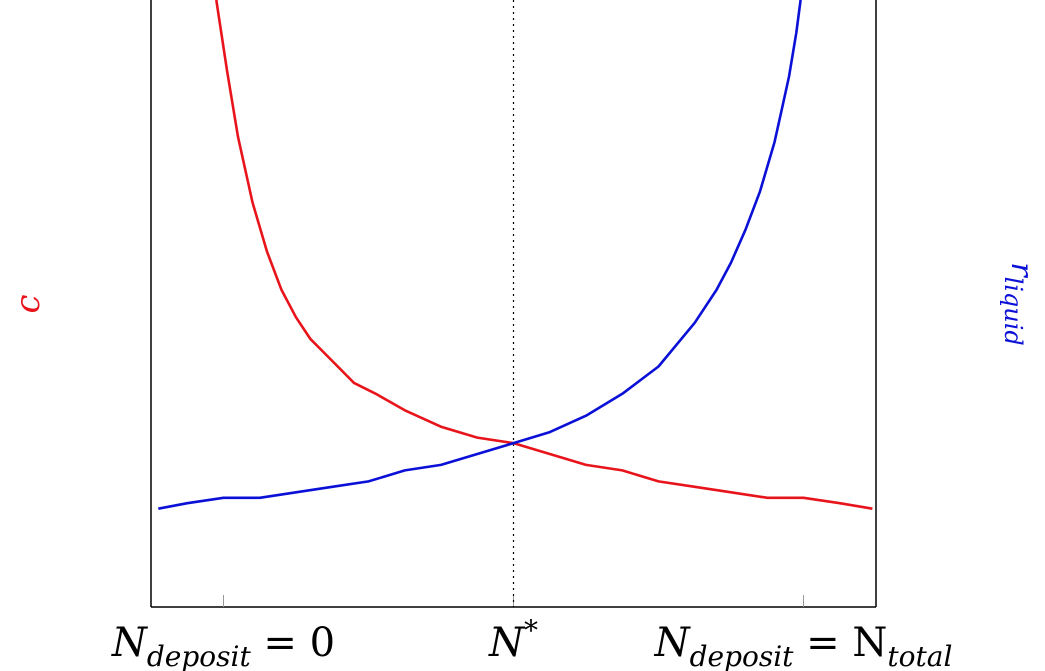 The image size is (1045, 671). I want to click on tick-labels: Ndeposit = 0 N* Ndeposit = Ntotal, so click(532, 642).